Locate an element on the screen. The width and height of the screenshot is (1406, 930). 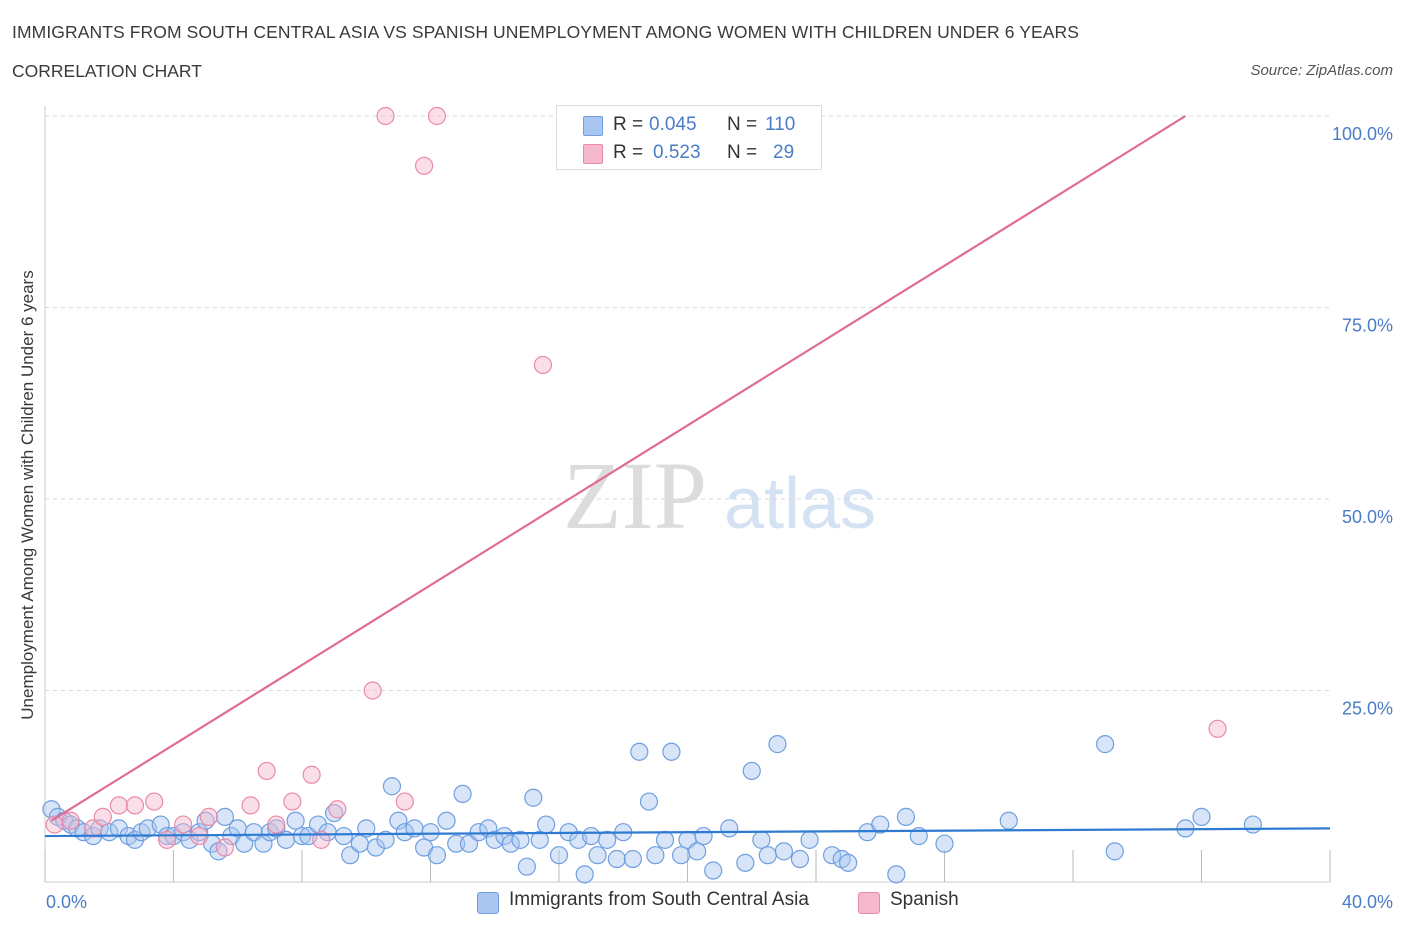
series-immigrants-points is located at coordinates (652, 809).